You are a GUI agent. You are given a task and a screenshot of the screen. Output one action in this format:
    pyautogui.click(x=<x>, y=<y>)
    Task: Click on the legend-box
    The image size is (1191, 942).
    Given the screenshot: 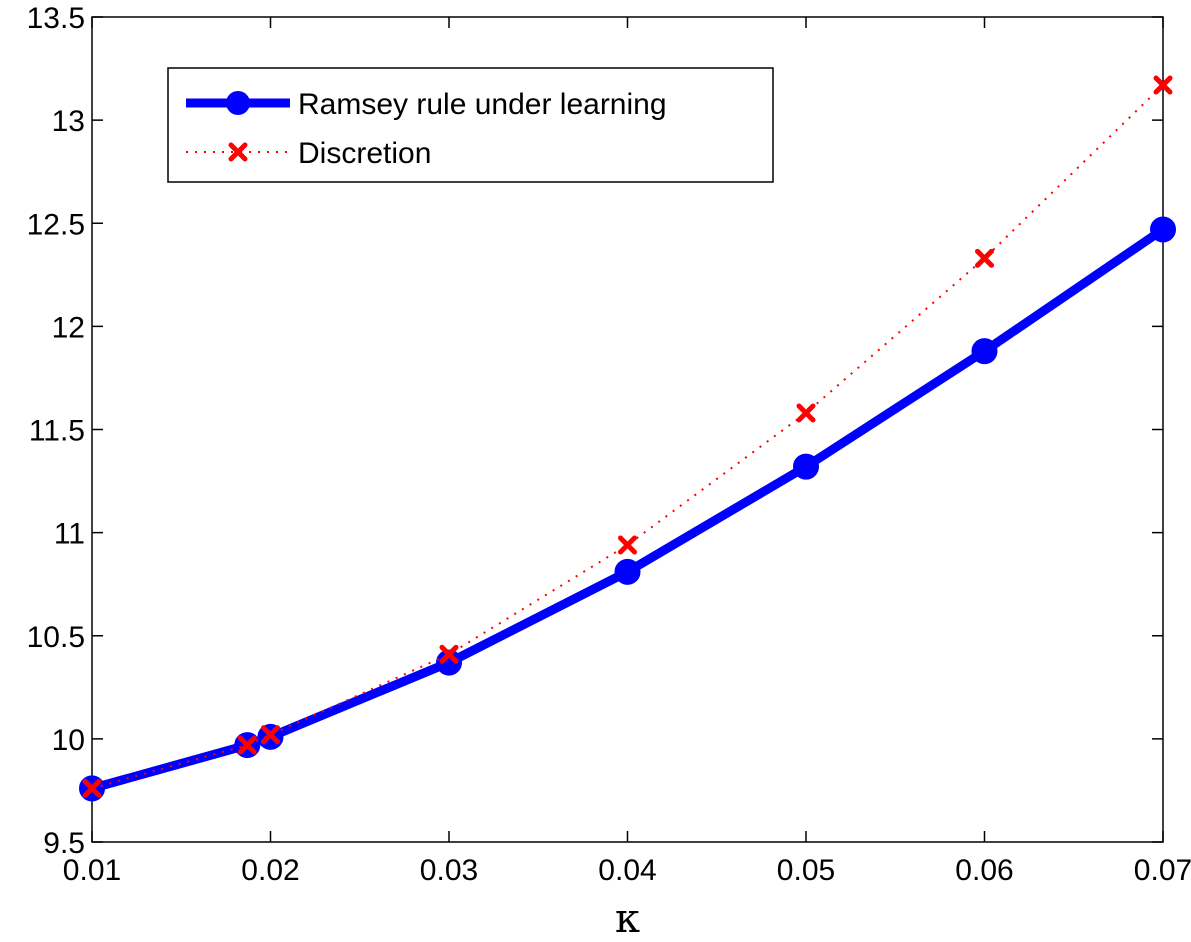 What is the action you would take?
    pyautogui.click(x=470, y=125)
    